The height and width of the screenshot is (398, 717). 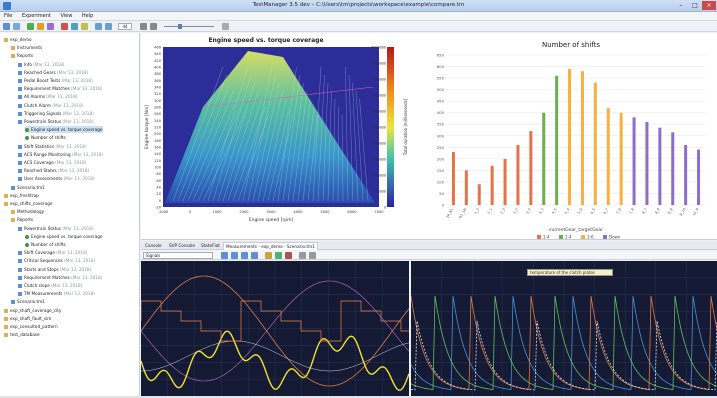 What do you see at coordinates (56, 293) in the screenshot?
I see `tree-node: TM Measurements (Mar 13, 2018)` at bounding box center [56, 293].